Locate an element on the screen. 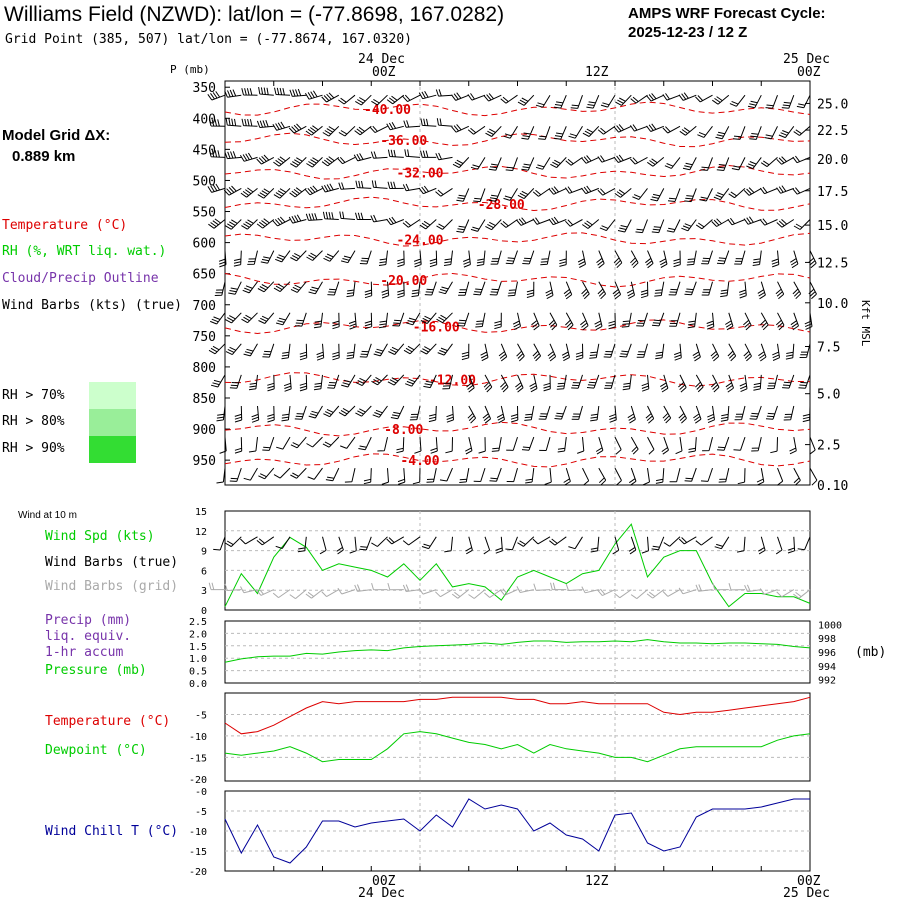 The image size is (900, 900). precip-ytick-label: 0.0 is located at coordinates (198, 684).